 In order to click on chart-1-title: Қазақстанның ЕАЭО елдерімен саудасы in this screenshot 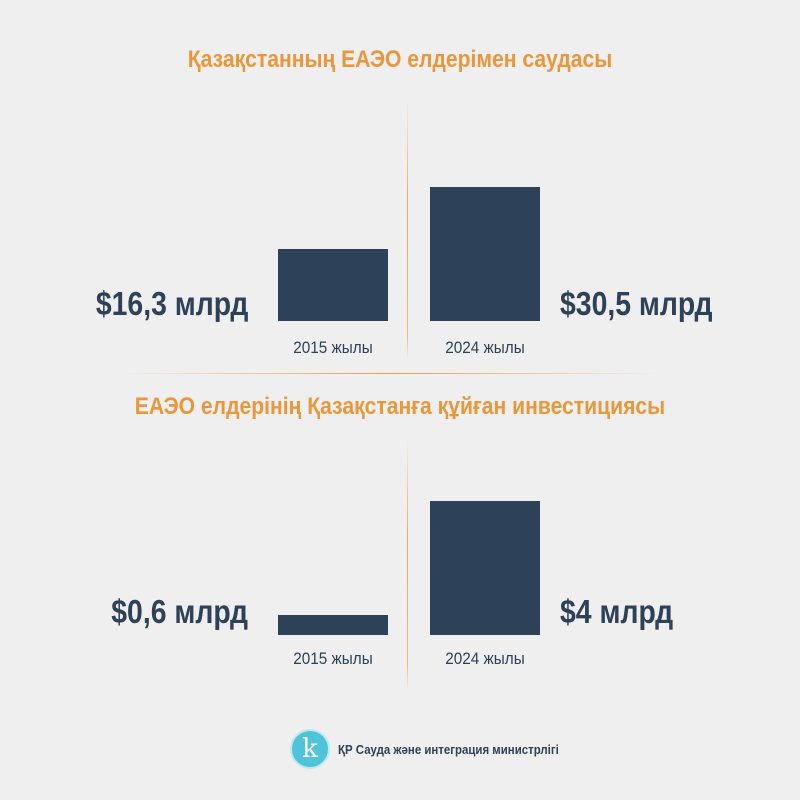, I will do `click(400, 59)`.